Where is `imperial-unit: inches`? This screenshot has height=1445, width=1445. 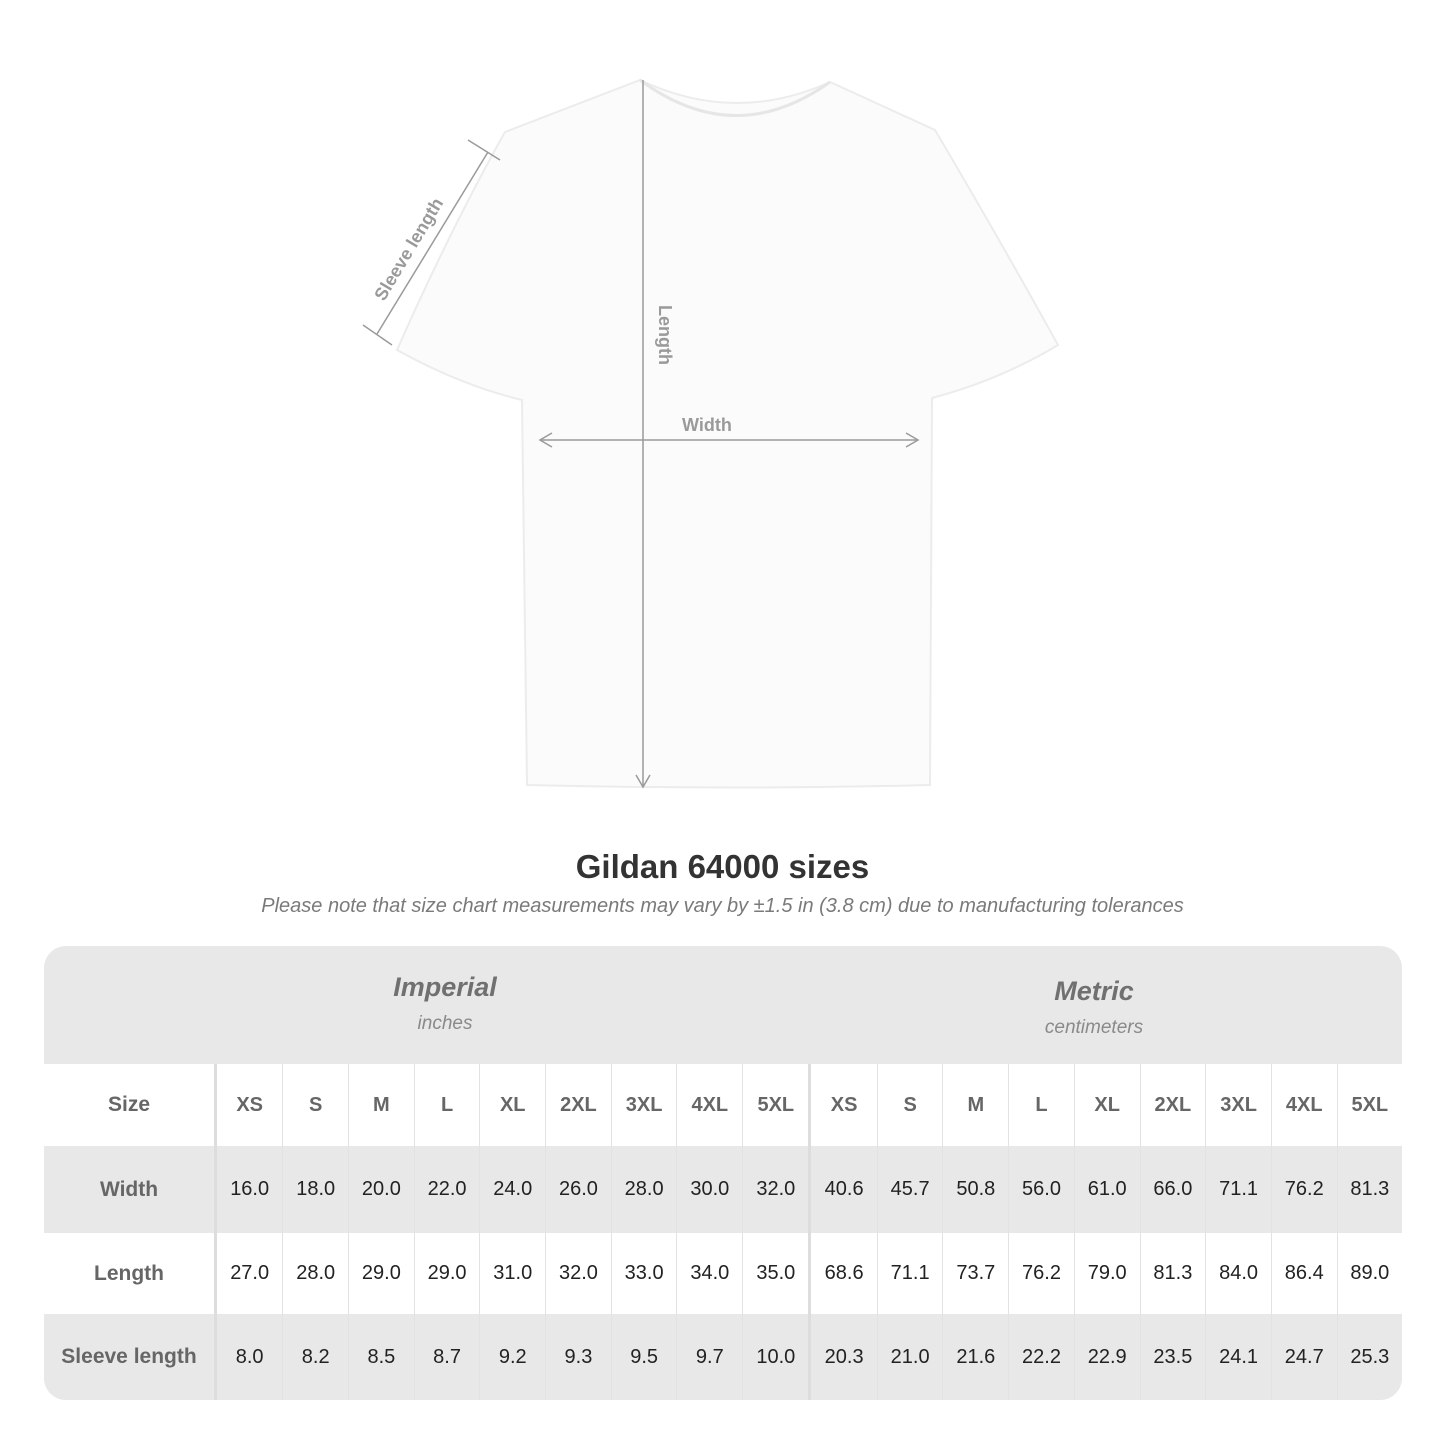
imperial-unit: inches is located at coordinates (445, 1023).